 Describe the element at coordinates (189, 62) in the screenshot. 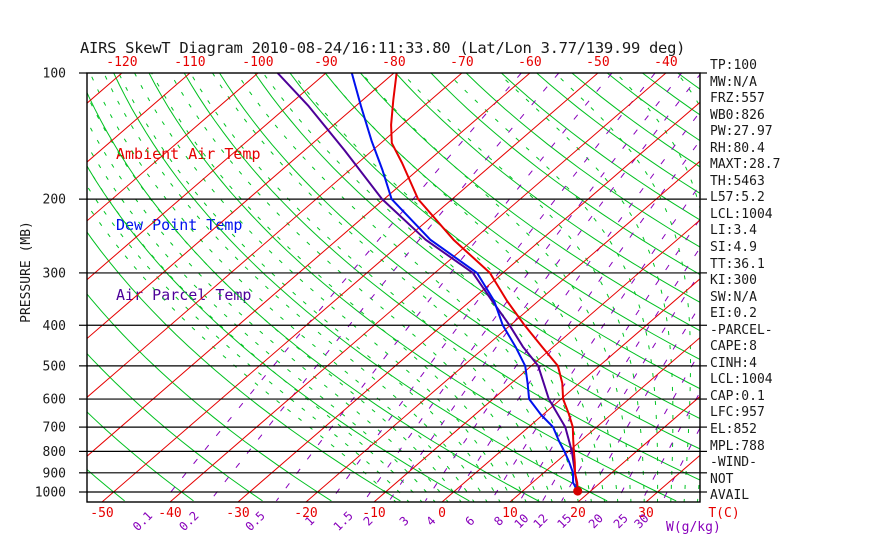

I see `top-temp-tick-label: -110` at that location.